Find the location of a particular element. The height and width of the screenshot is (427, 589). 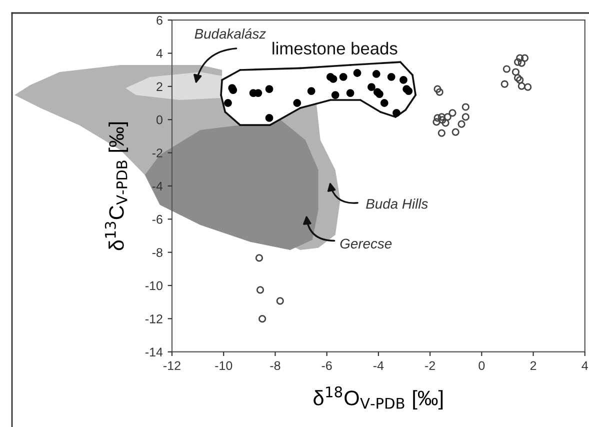

y-tick-label: -6 is located at coordinates (157, 219).